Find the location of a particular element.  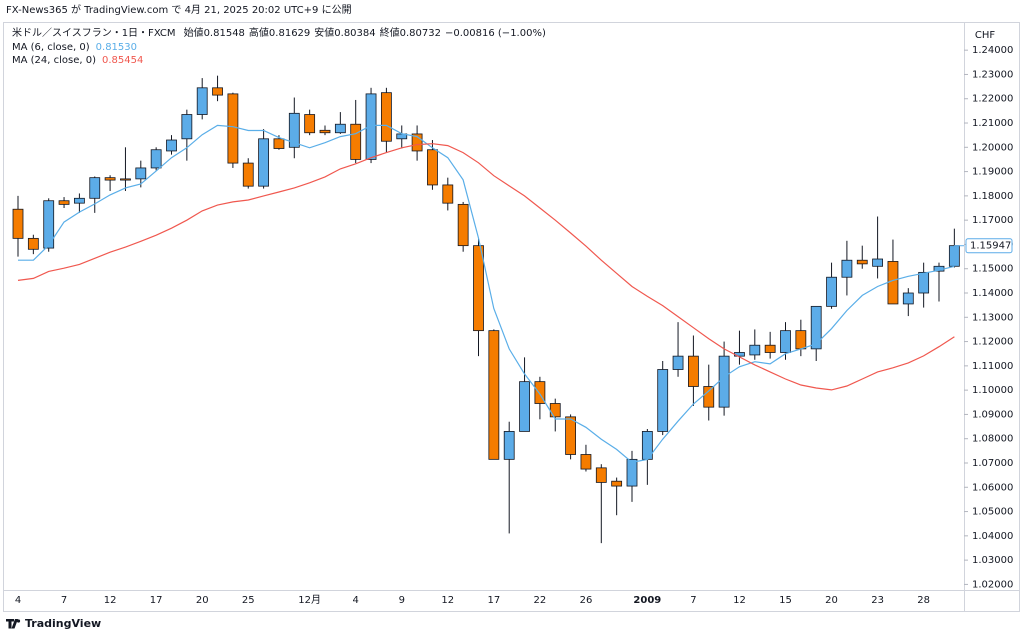

x-tick-label: 20 is located at coordinates (202, 600).